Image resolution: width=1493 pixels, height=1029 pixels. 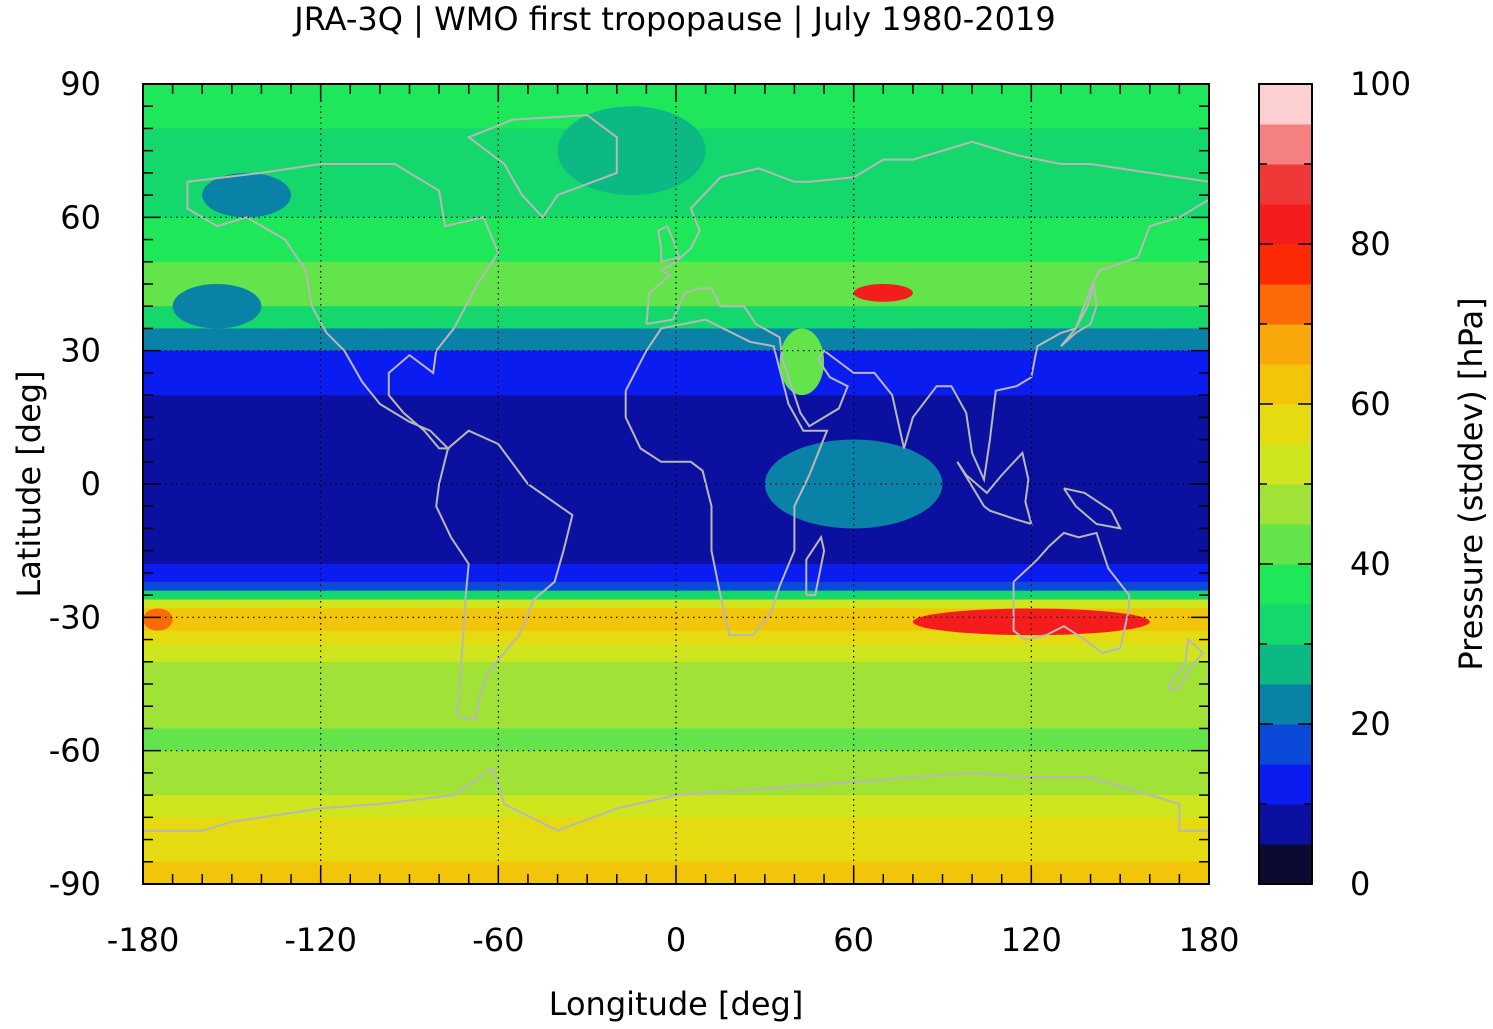 I want to click on x-tick-label: -120, so click(x=320, y=940).